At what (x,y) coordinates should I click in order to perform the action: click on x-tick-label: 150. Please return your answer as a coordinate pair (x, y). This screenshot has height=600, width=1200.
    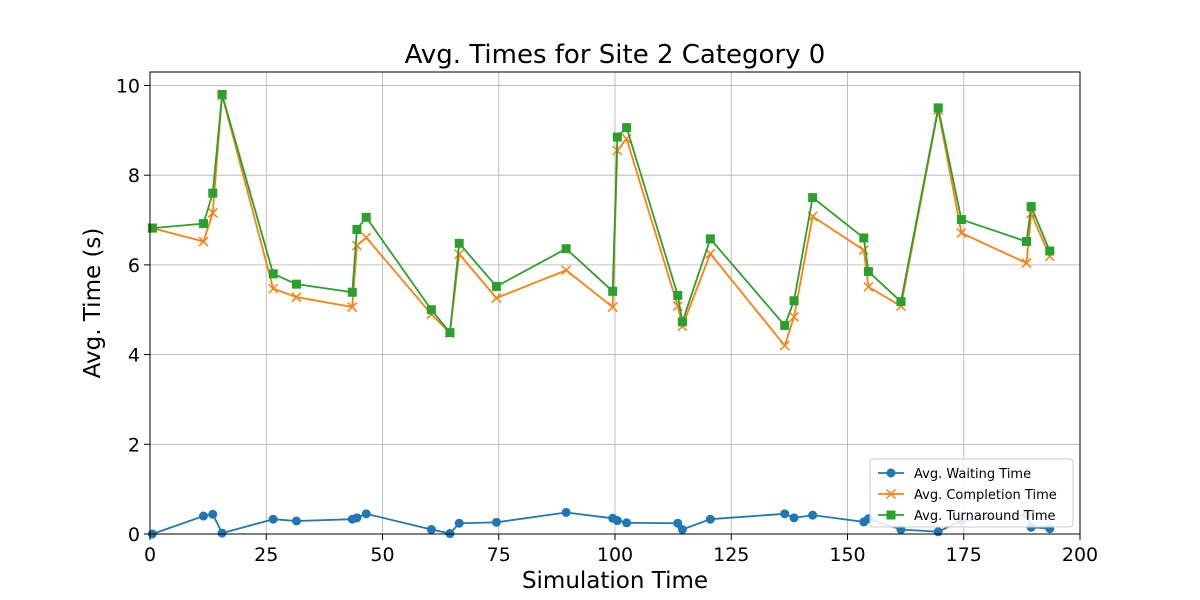
    Looking at the image, I should click on (847, 555).